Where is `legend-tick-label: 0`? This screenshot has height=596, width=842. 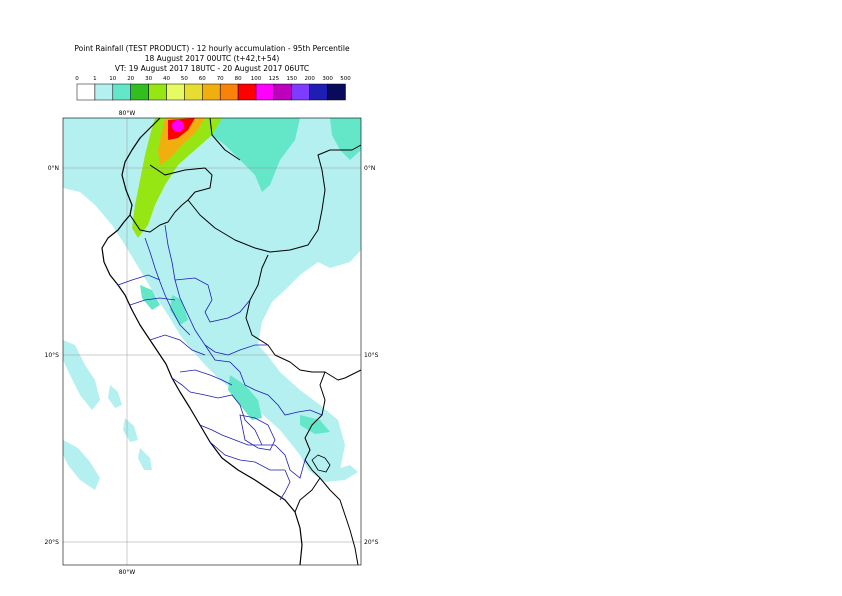
legend-tick-label: 0 is located at coordinates (77, 79).